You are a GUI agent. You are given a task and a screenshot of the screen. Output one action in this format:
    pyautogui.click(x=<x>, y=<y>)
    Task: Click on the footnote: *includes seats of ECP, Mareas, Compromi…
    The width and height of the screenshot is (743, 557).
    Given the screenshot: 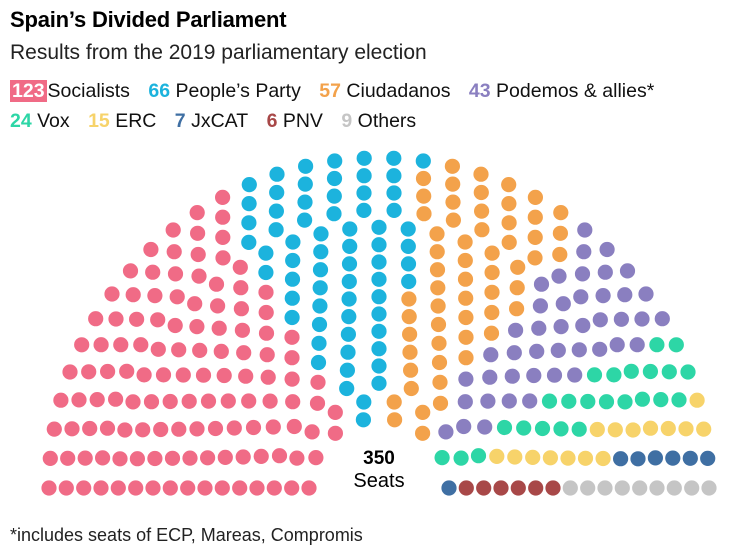 What is the action you would take?
    pyautogui.click(x=186, y=535)
    